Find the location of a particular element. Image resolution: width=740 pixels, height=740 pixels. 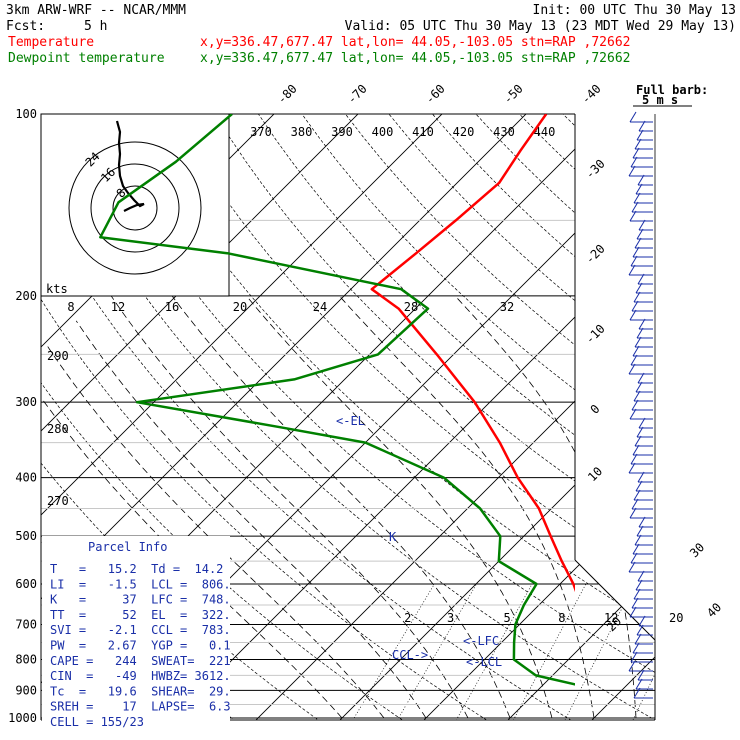

isotherm-label: 40 is located at coordinates (714, 610).